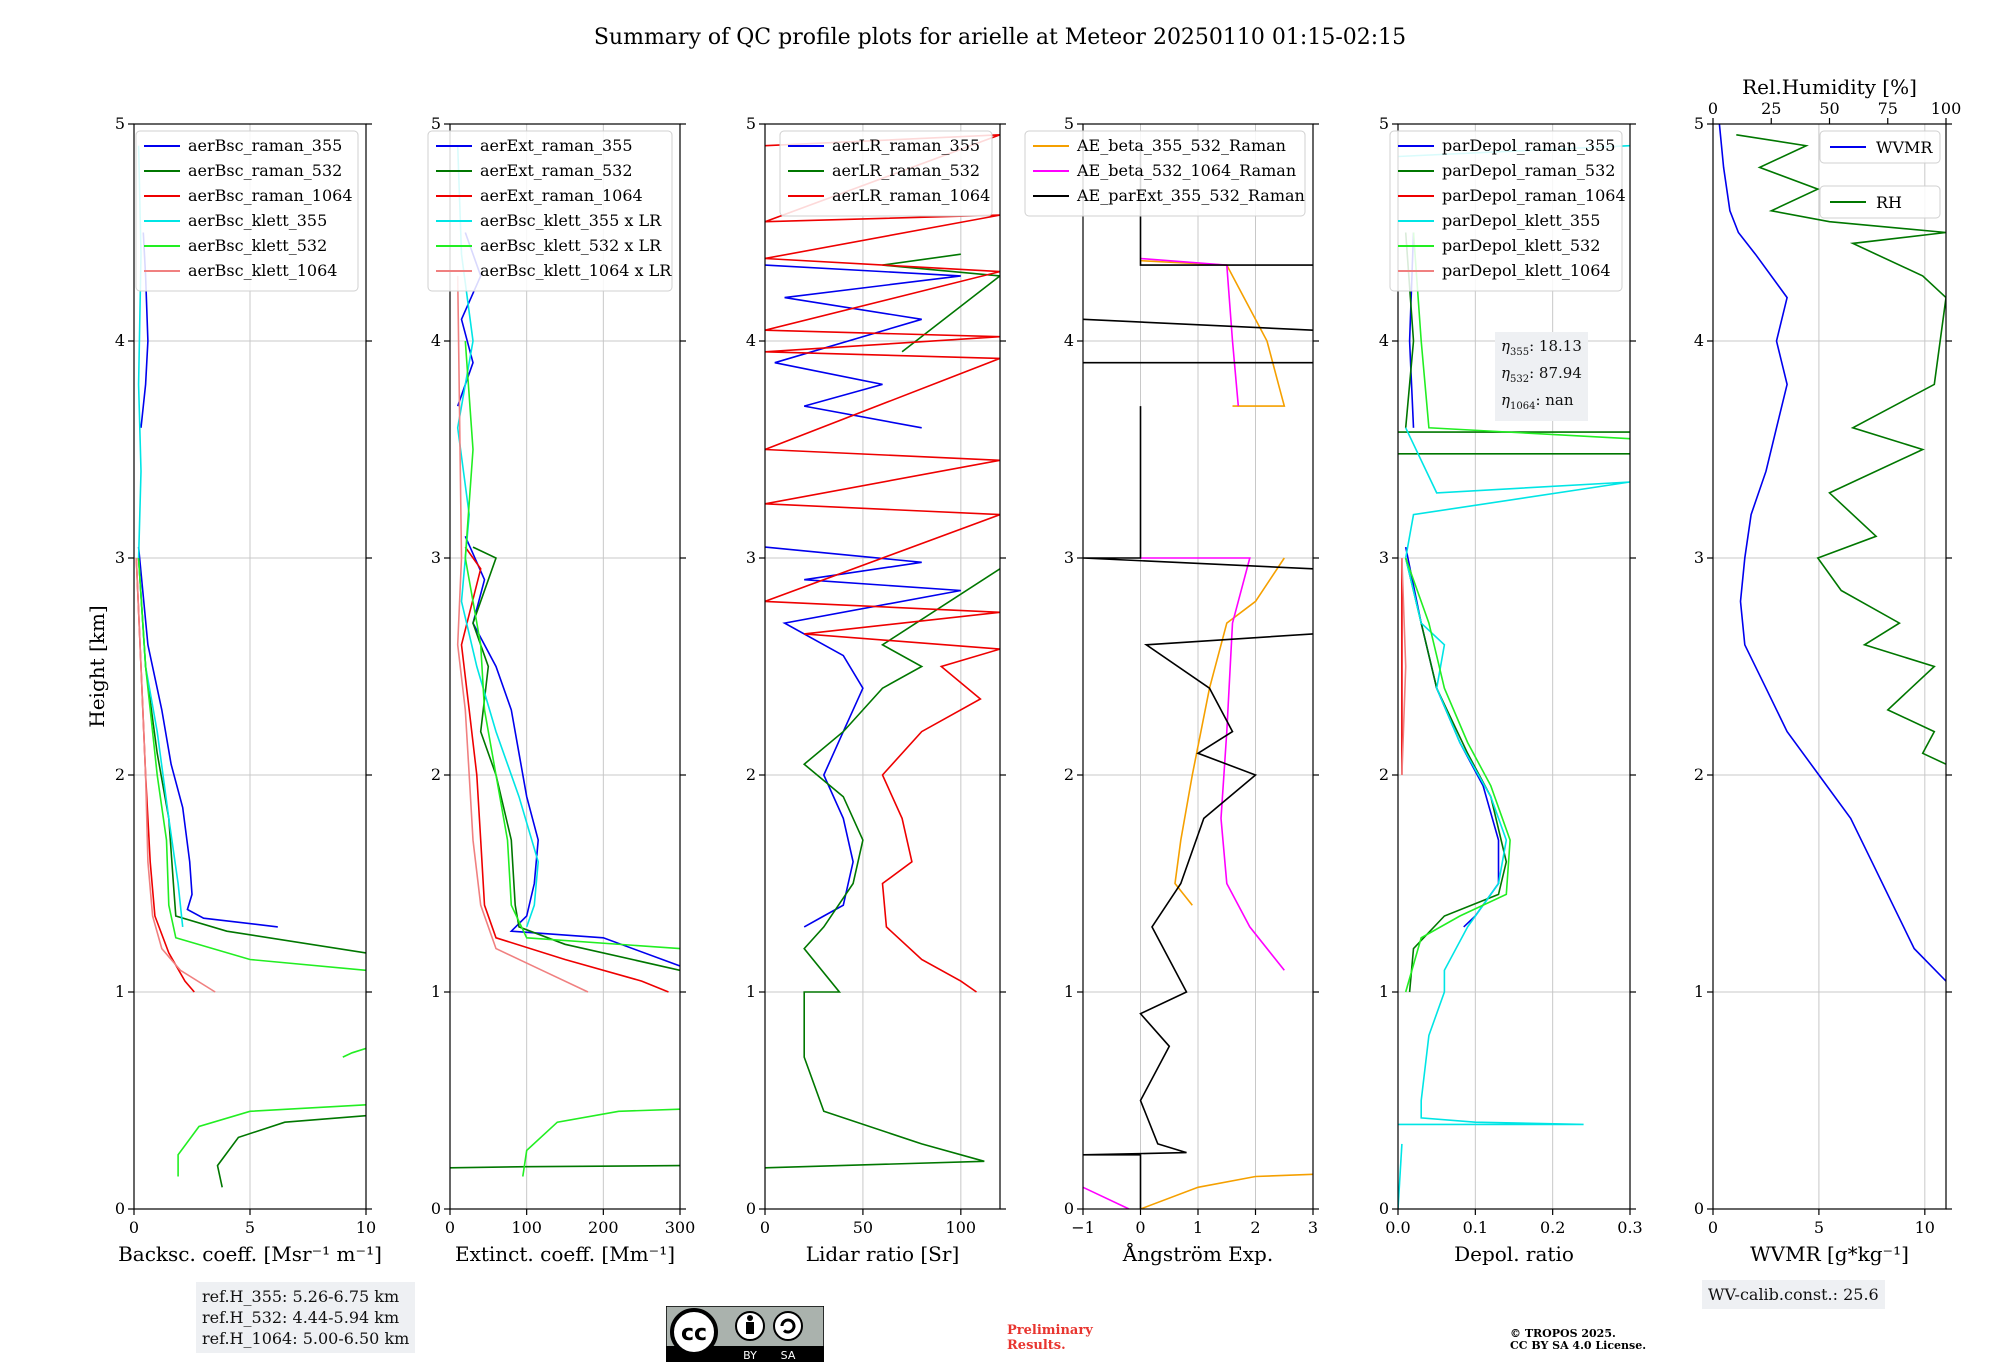 The width and height of the screenshot is (2000, 1364). I want to click on cc-text: cc, so click(694, 1333).